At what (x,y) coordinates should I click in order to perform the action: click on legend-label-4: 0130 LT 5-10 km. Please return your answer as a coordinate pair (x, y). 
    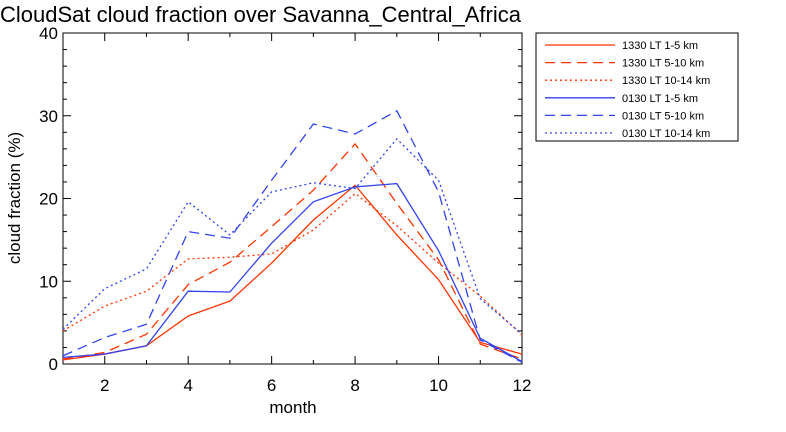
    Looking at the image, I should click on (663, 116).